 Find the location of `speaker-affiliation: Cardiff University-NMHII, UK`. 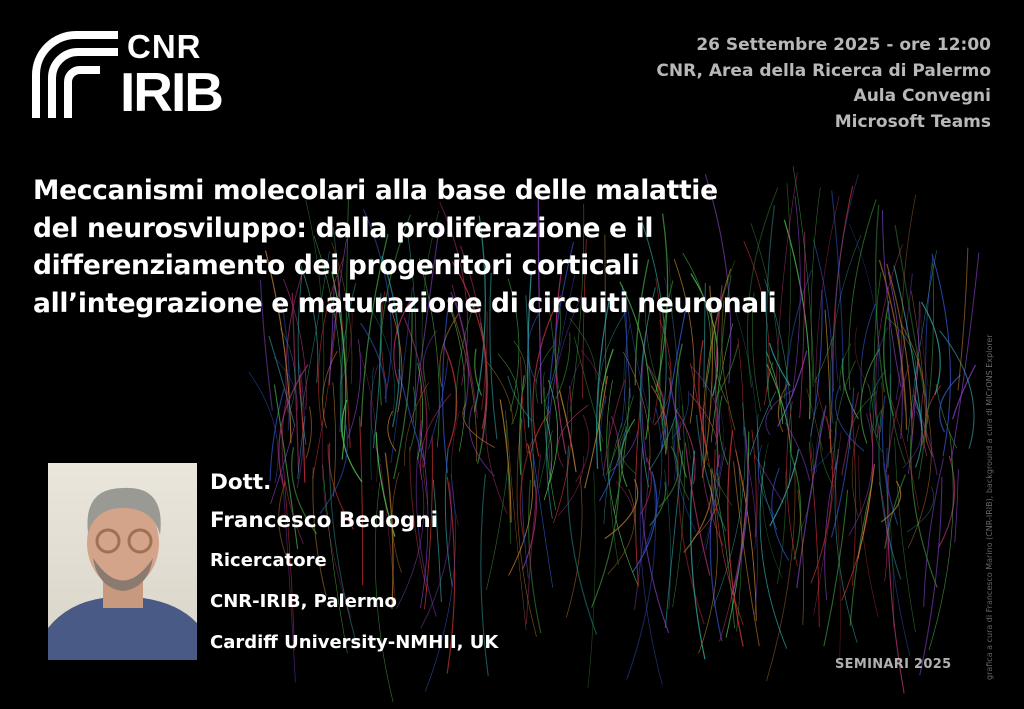

speaker-affiliation: Cardiff University-NMHII, UK is located at coordinates (354, 642).